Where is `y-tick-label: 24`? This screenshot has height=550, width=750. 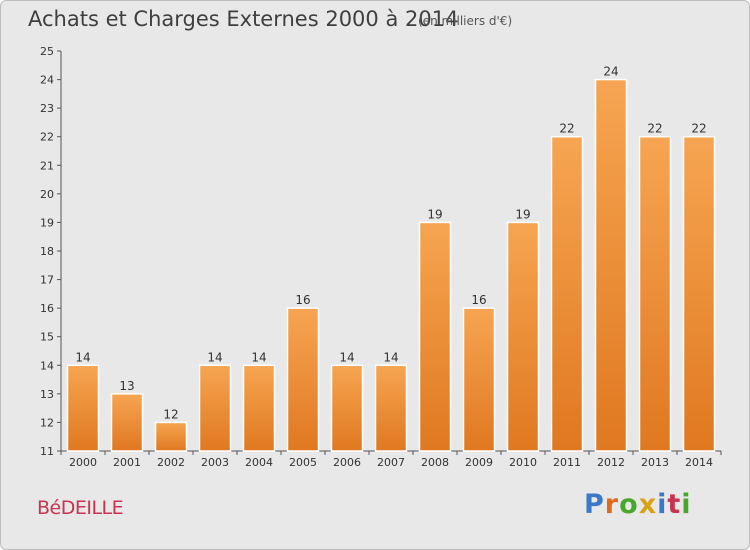 y-tick-label: 24 is located at coordinates (47, 80).